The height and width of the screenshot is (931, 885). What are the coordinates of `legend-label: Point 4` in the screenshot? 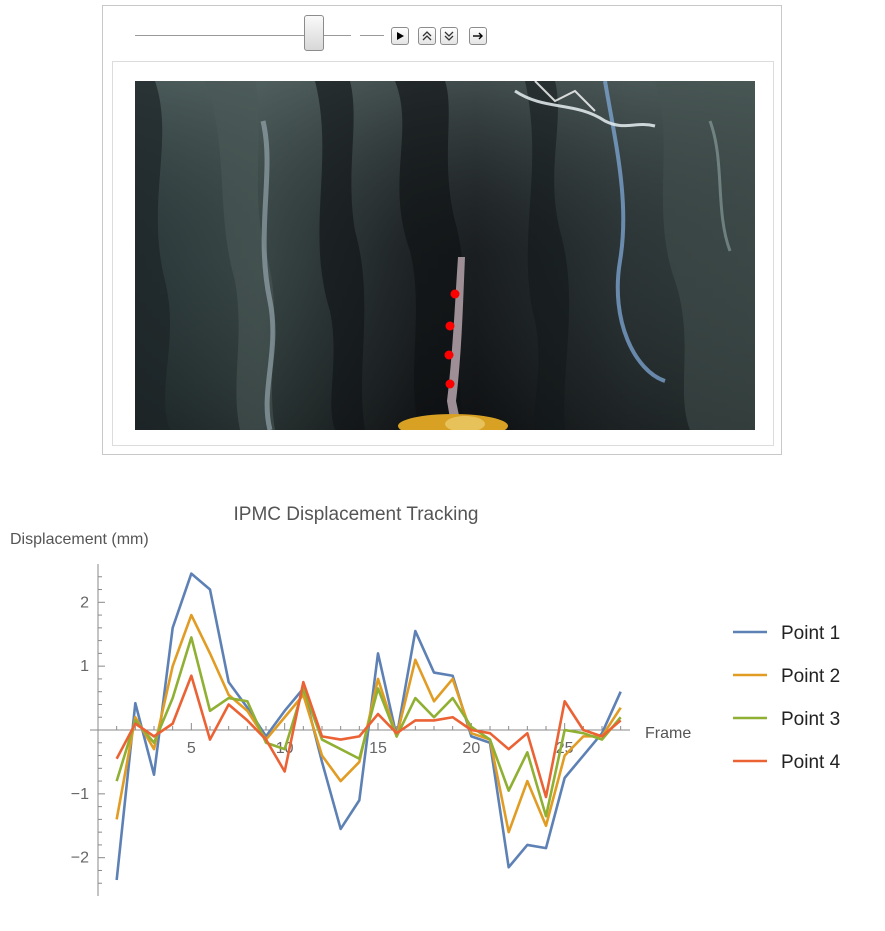 It's located at (811, 762).